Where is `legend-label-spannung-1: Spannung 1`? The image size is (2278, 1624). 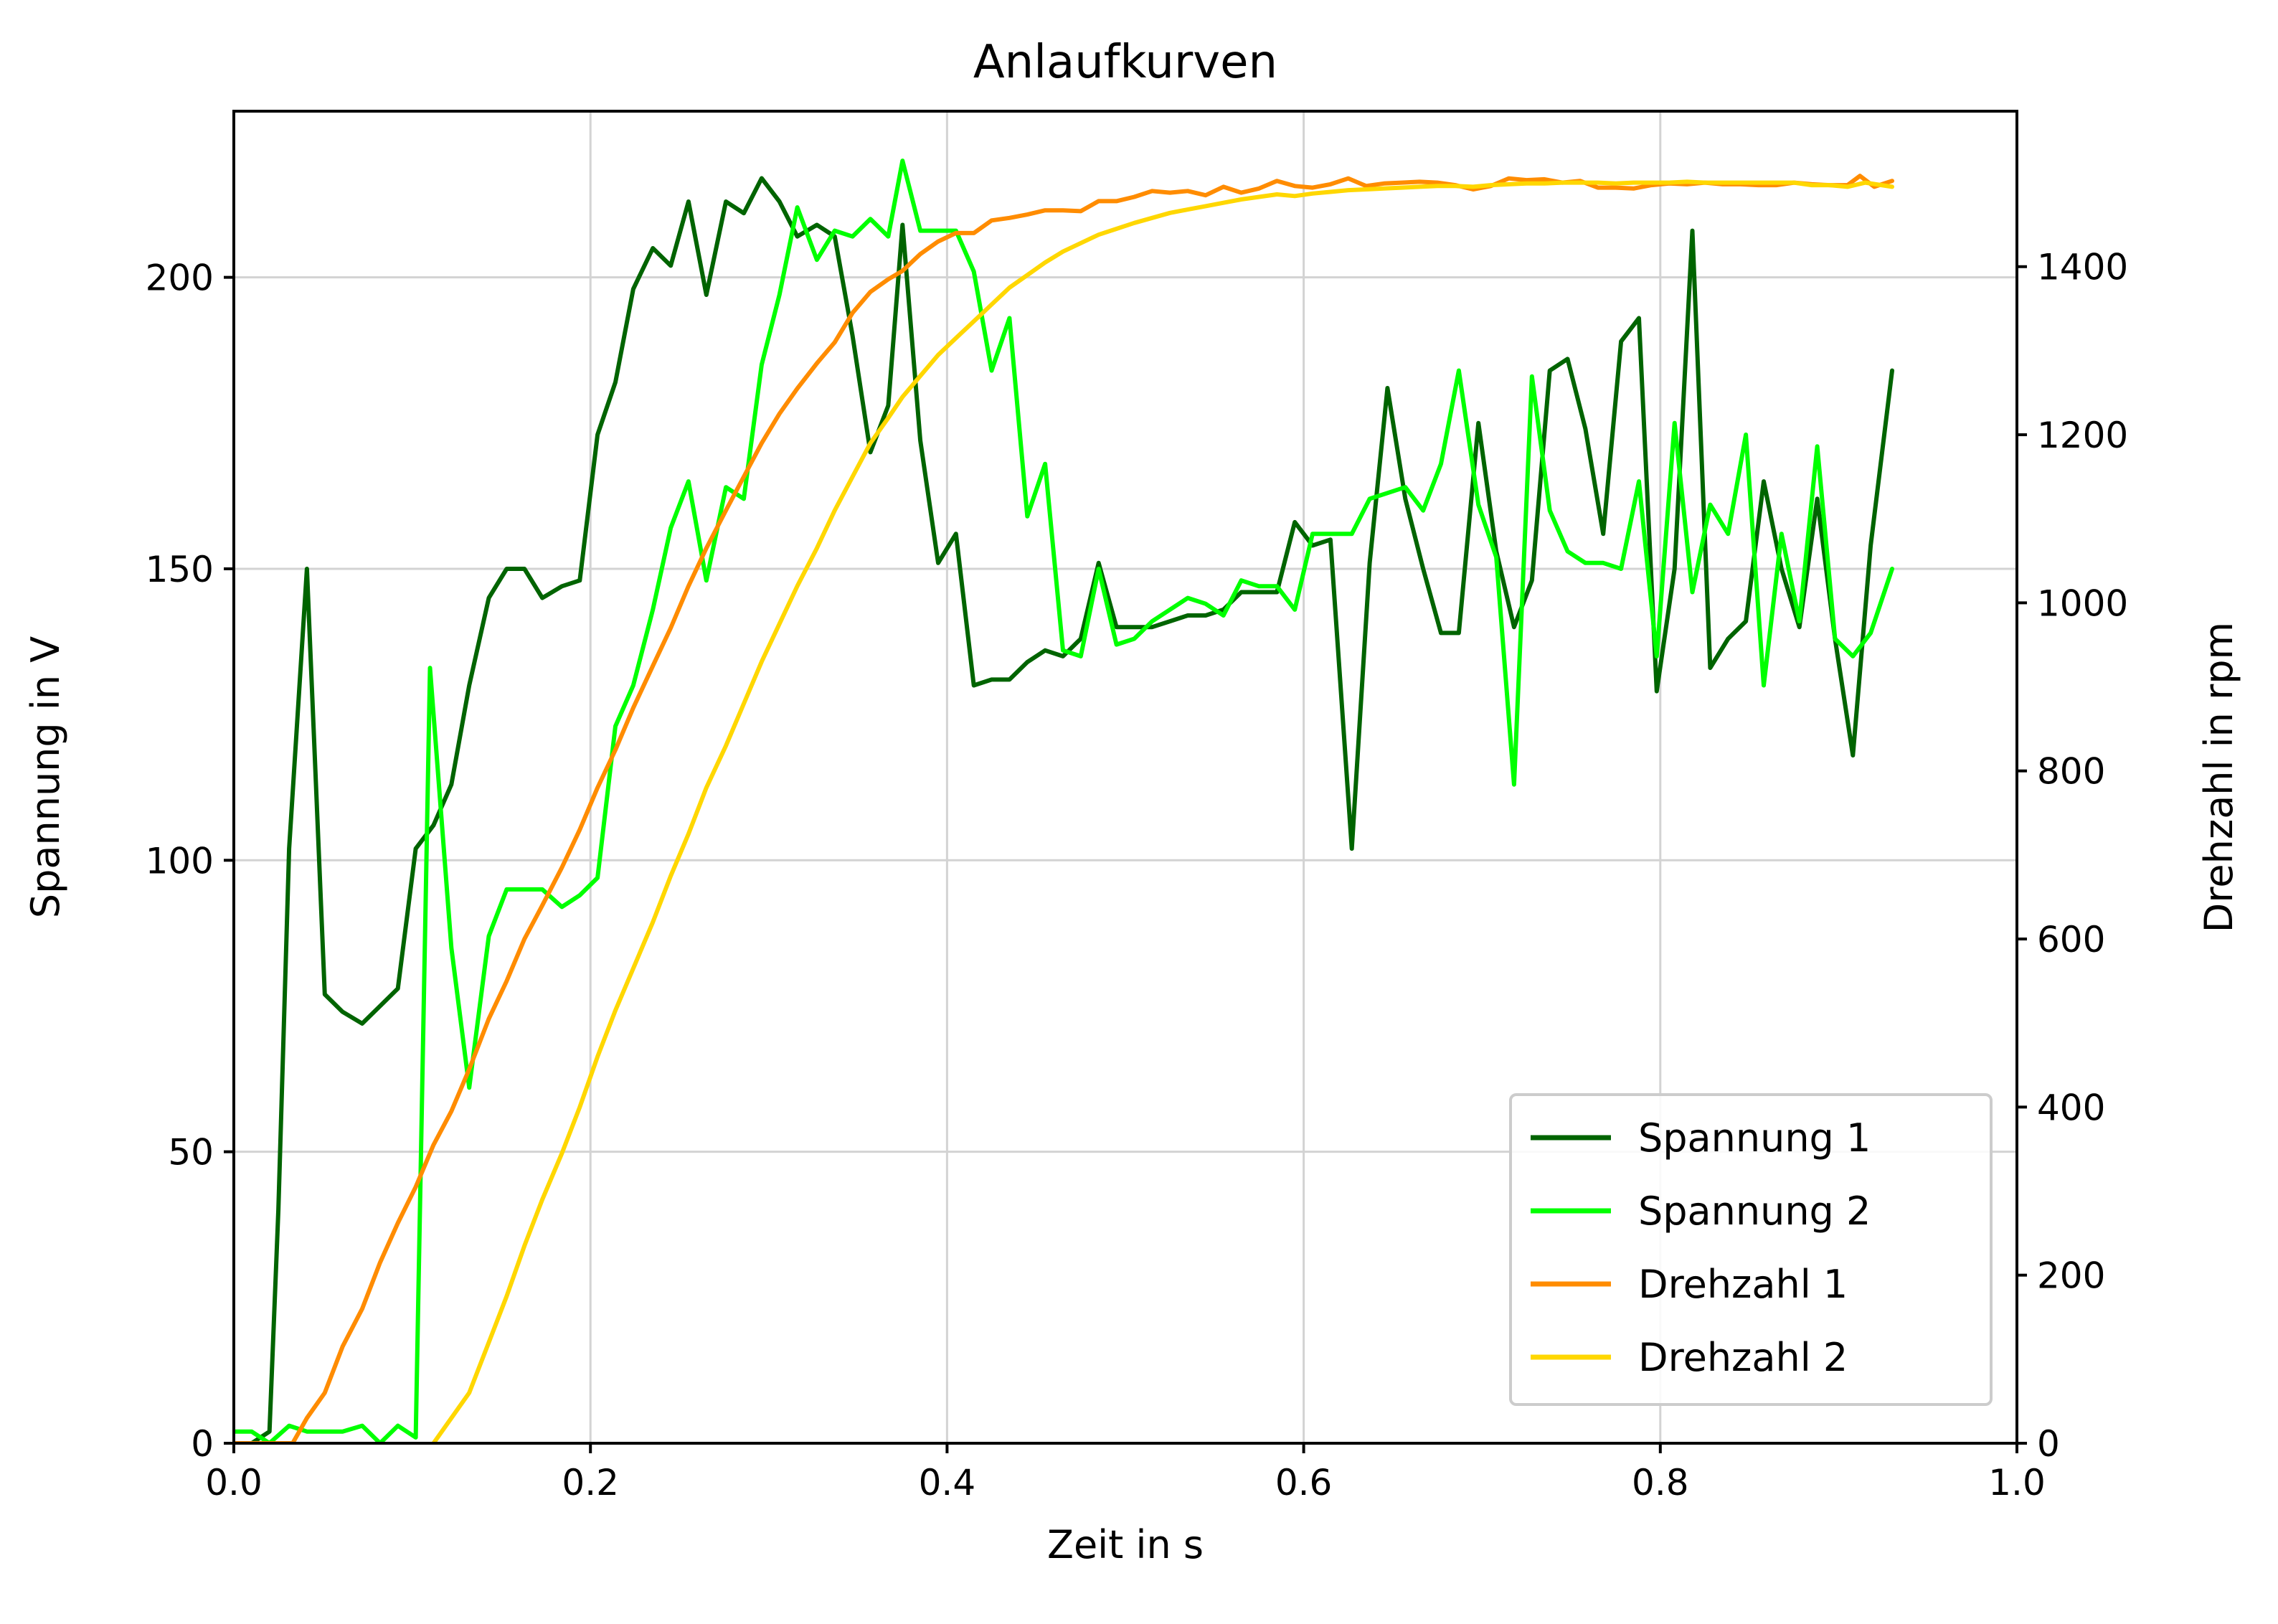 legend-label-spannung-1: Spannung 1 is located at coordinates (1754, 1138).